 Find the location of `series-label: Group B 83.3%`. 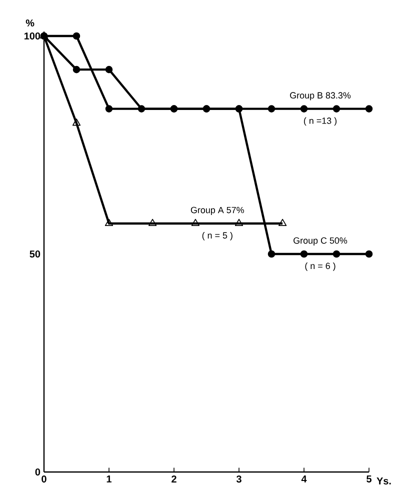

series-label: Group B 83.3% is located at coordinates (320, 96).